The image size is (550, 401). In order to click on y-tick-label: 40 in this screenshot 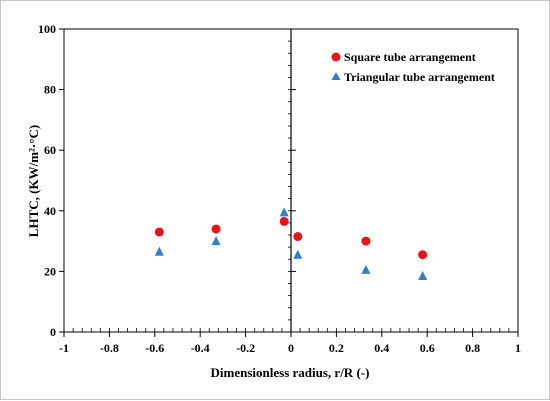, I will do `click(50, 211)`.